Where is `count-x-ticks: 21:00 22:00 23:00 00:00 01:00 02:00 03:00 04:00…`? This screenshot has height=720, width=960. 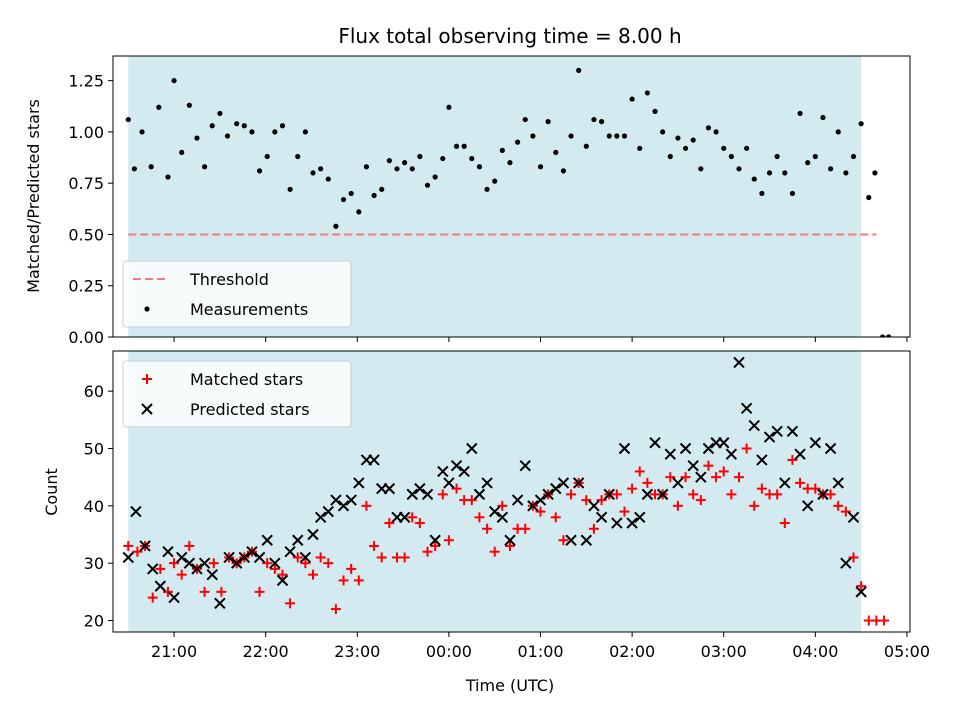 count-x-ticks: 21:00 22:00 23:00 00:00 01:00 02:00 03:00 04:00… is located at coordinates (540, 646).